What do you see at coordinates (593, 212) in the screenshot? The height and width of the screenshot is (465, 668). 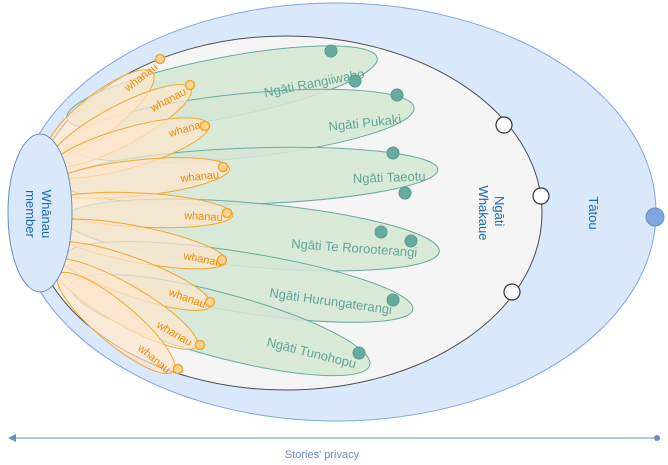 I see `tatou-label: Tātou` at bounding box center [593, 212].